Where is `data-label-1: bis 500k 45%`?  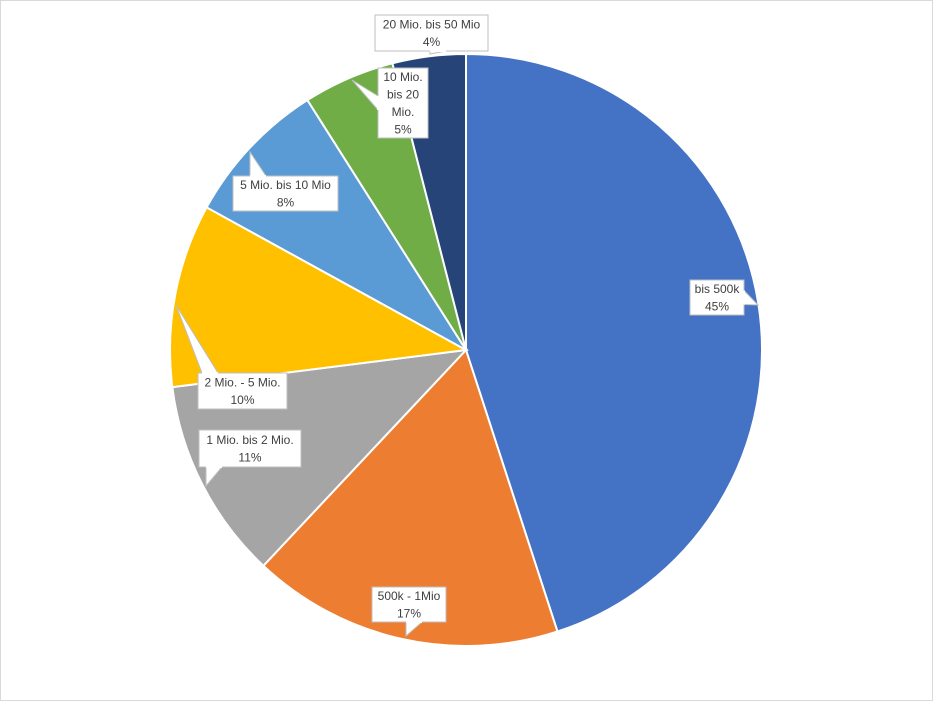
data-label-1: bis 500k 45% is located at coordinates (724, 297).